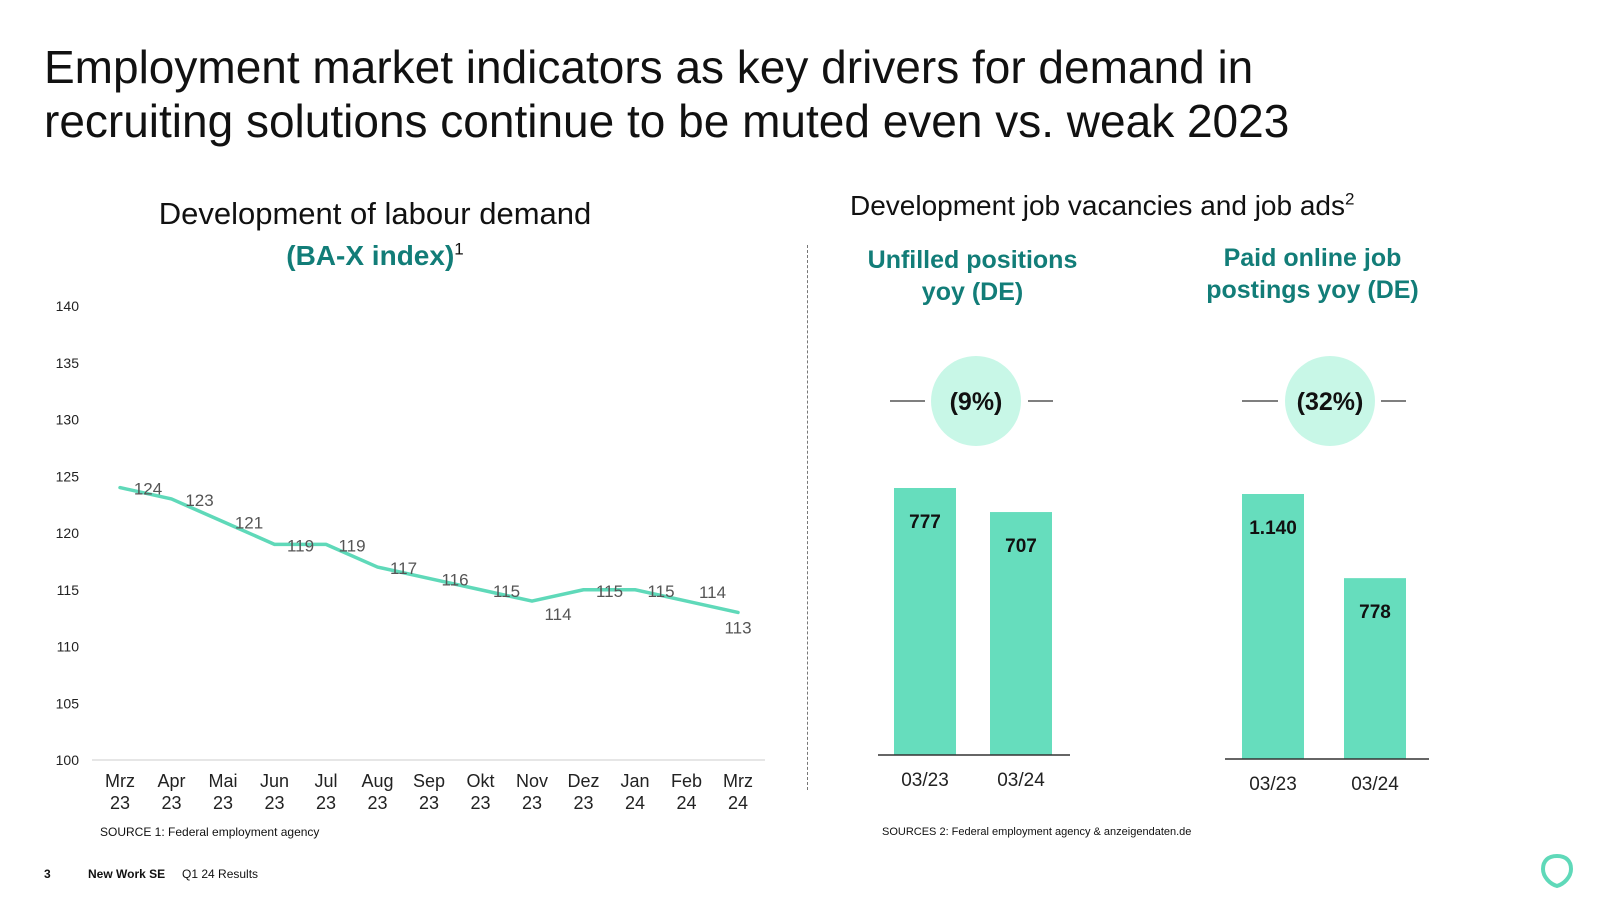 The height and width of the screenshot is (900, 1600). Describe the element at coordinates (377, 781) in the screenshot. I see `x-tick-label-month: Aug` at that location.